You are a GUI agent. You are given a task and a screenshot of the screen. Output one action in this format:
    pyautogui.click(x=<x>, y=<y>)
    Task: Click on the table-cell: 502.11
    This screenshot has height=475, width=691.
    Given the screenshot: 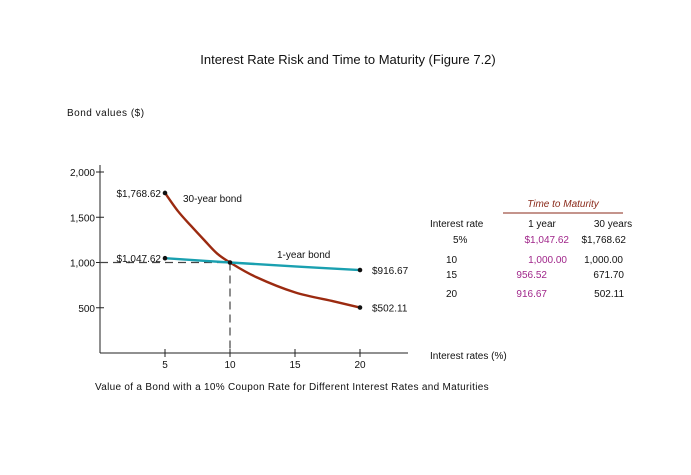 What is the action you would take?
    pyautogui.click(x=609, y=294)
    